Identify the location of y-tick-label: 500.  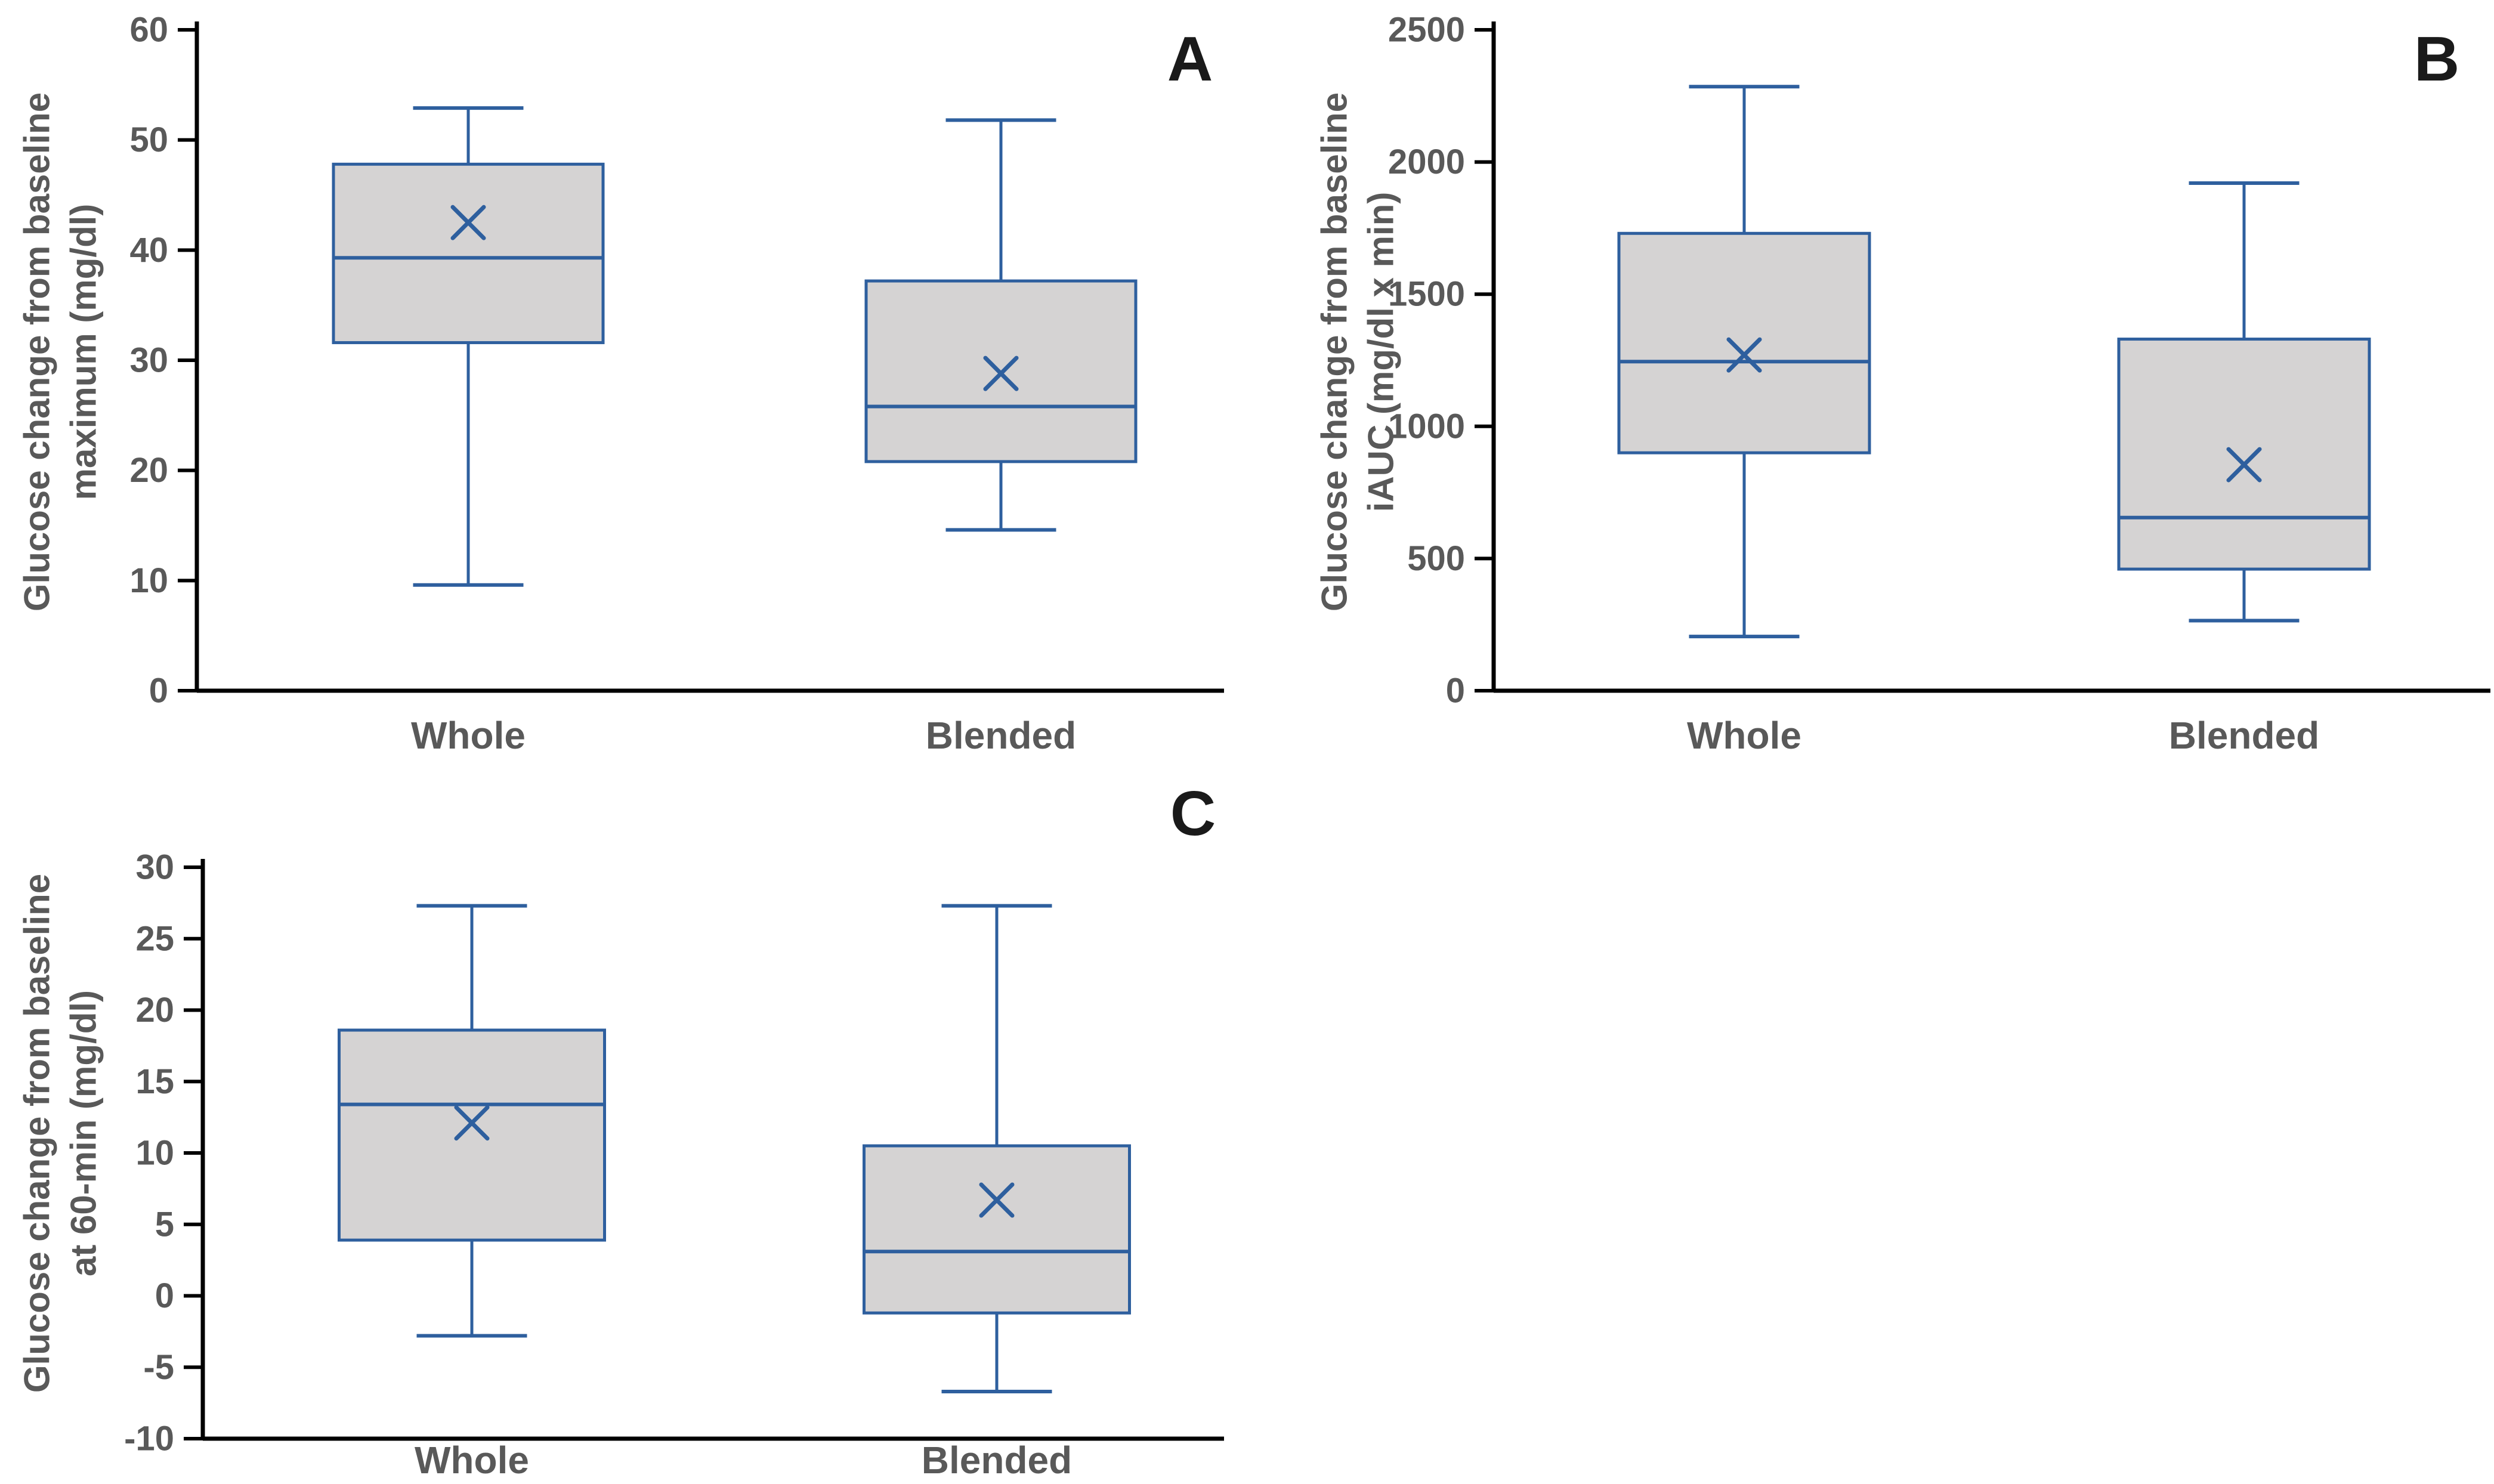
(1436, 558).